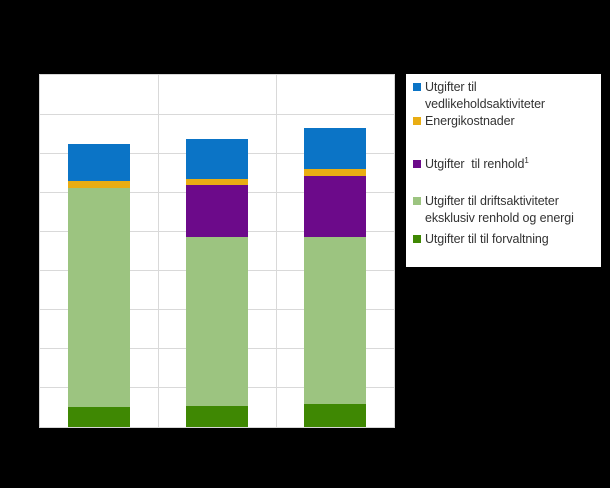  What do you see at coordinates (417, 239) in the screenshot?
I see `legend-swatch-forvaltning-icon` at bounding box center [417, 239].